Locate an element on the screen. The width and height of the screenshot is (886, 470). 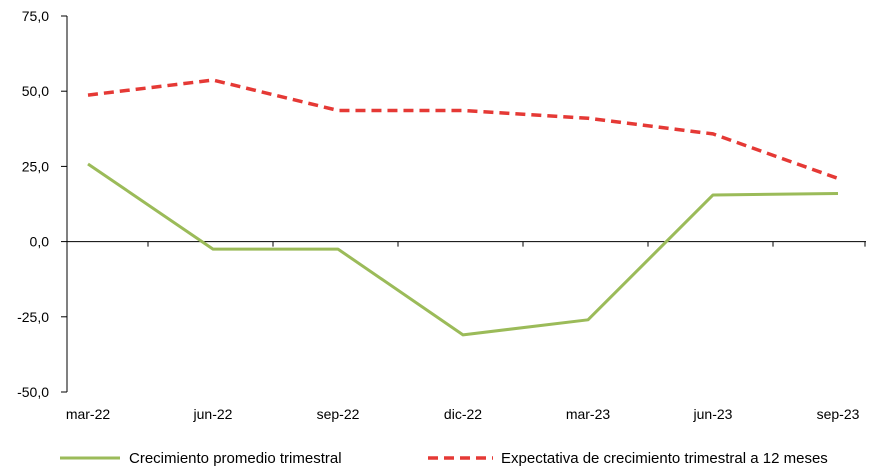
x-tick-label: sep-22 is located at coordinates (338, 414).